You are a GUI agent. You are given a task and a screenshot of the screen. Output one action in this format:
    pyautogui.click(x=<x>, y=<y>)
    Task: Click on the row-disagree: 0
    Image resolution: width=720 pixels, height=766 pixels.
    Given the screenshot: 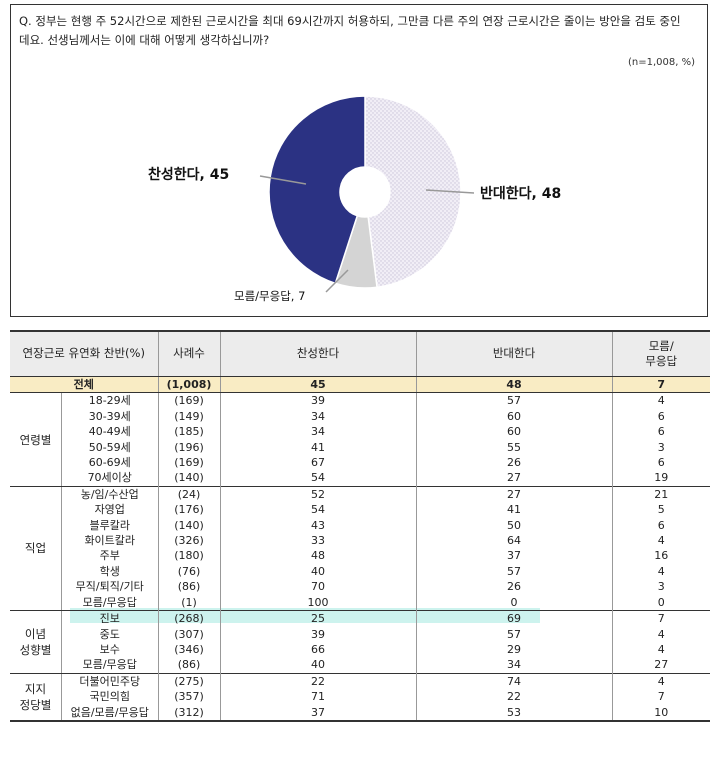 What is the action you would take?
    pyautogui.click(x=514, y=602)
    